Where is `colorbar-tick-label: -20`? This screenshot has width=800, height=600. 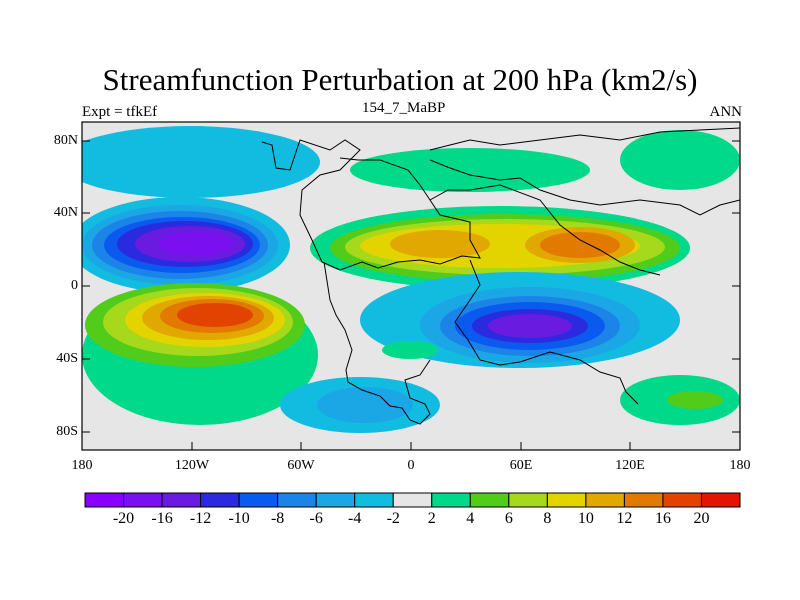
colorbar-tick-label: -20 is located at coordinates (123, 518).